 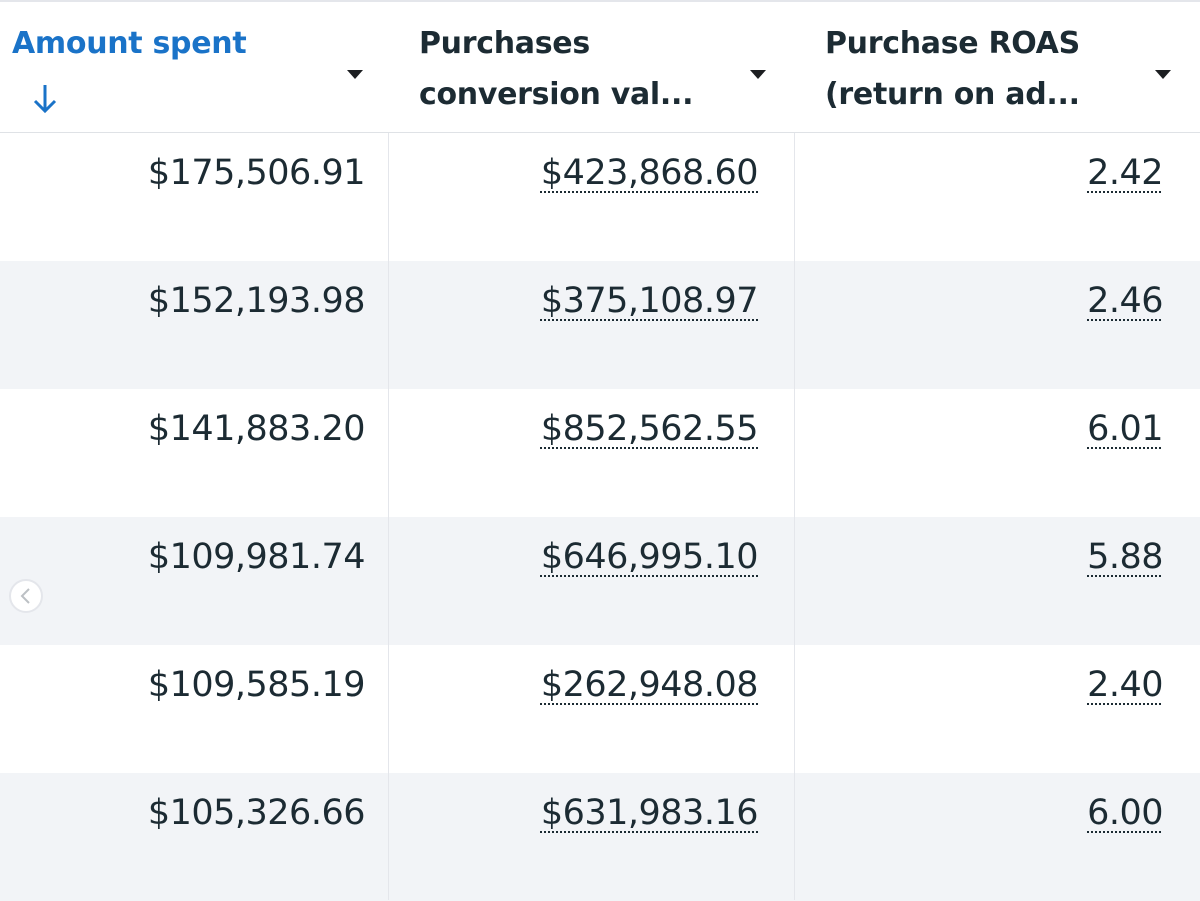 I want to click on cell-value: 6.00, so click(x=1125, y=813).